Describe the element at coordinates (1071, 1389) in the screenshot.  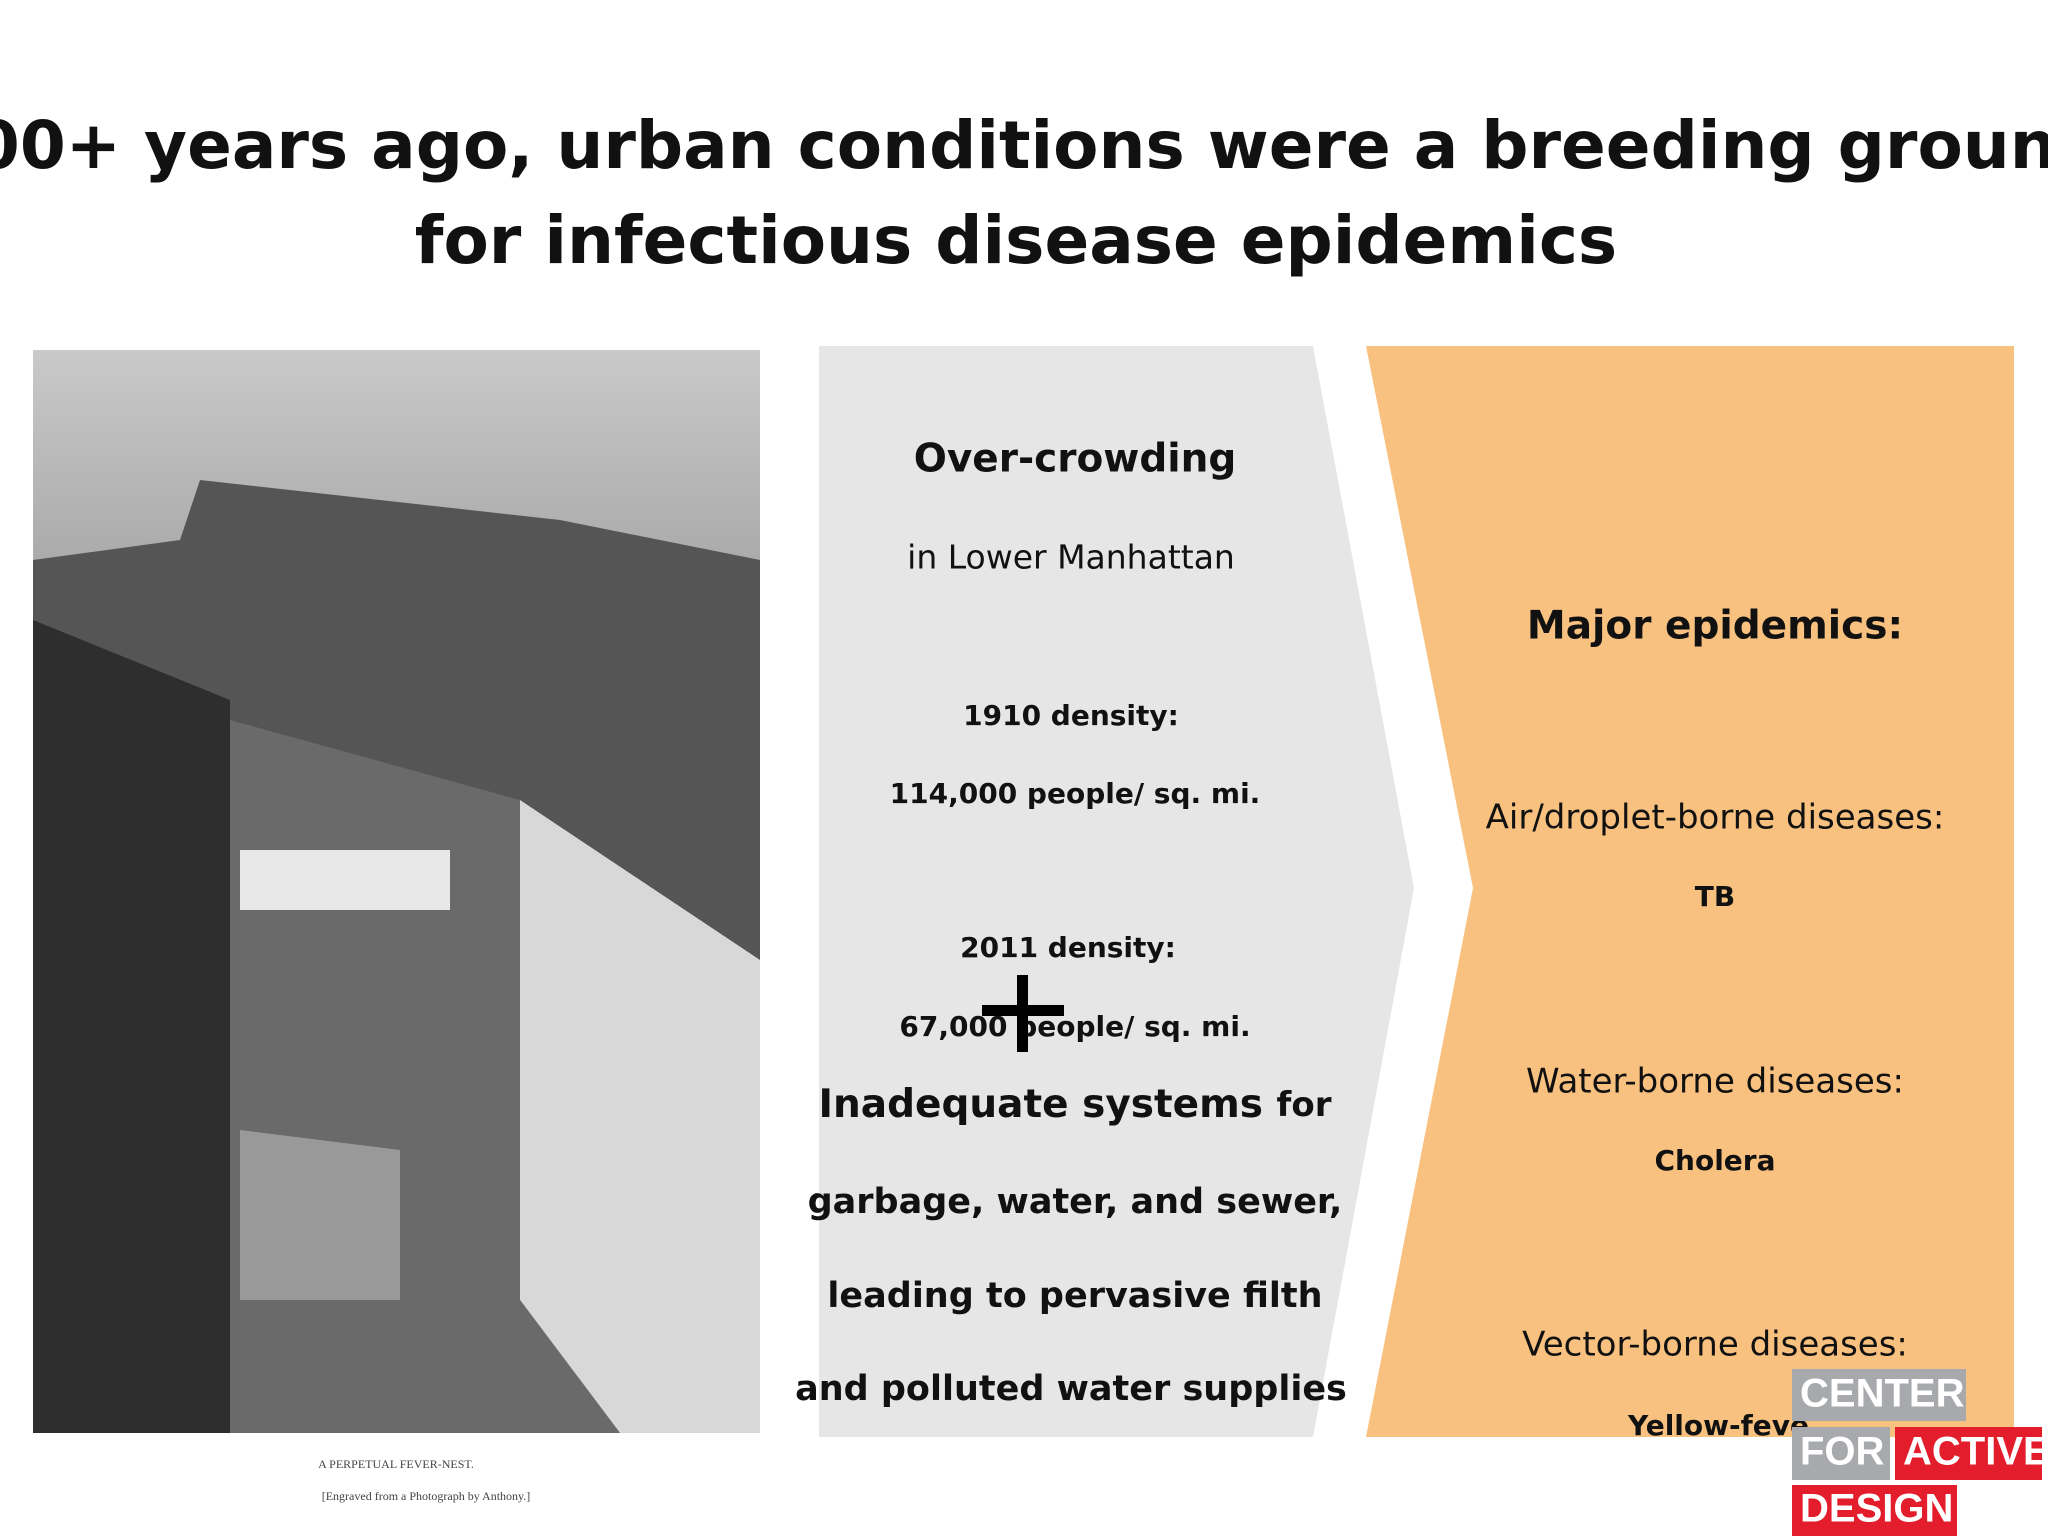
I see `systems-line: and polluted water supplies` at that location.